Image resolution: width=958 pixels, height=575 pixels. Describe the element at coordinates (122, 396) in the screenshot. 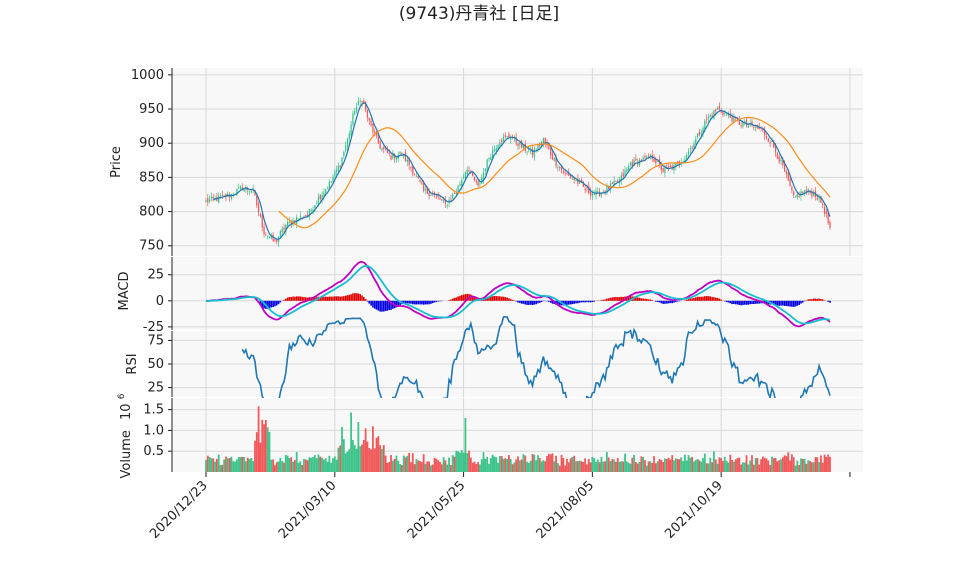

I see `volume-exponent-power: 6` at that location.